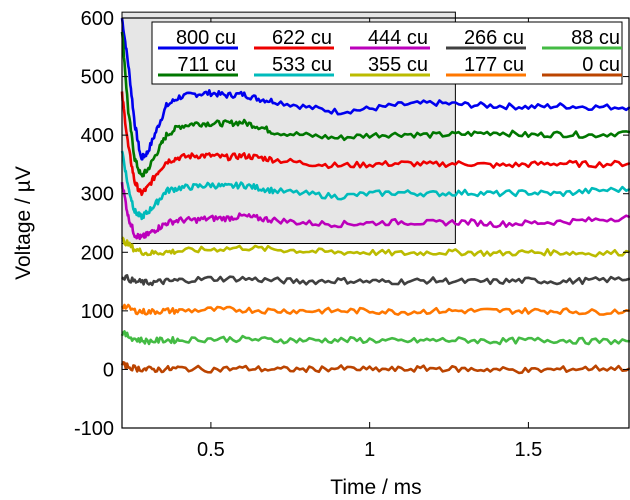 The image size is (630, 500). I want to click on series-line-355-cu, so click(375, 247).